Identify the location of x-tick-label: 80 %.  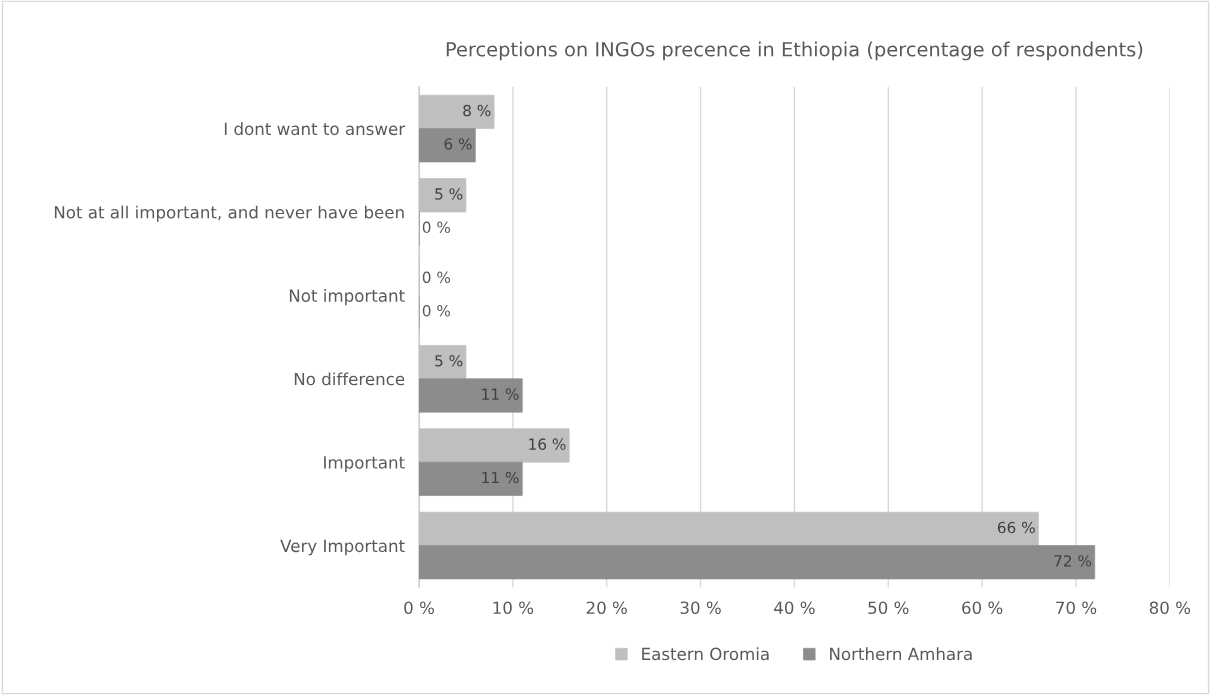
(1170, 608).